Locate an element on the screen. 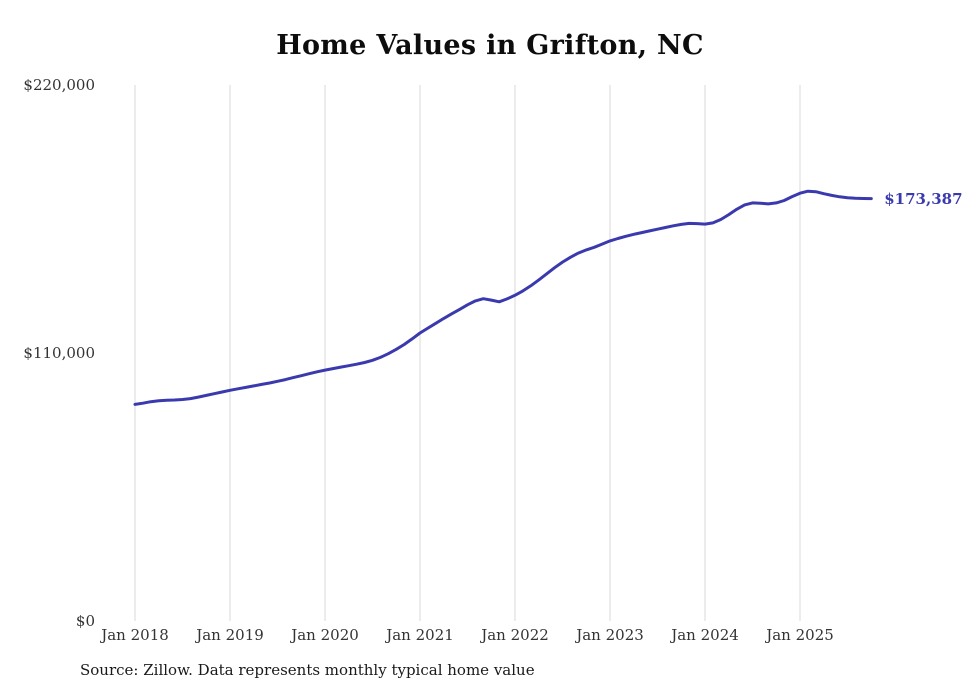  y-tick-label: $110,000 is located at coordinates (59, 353).